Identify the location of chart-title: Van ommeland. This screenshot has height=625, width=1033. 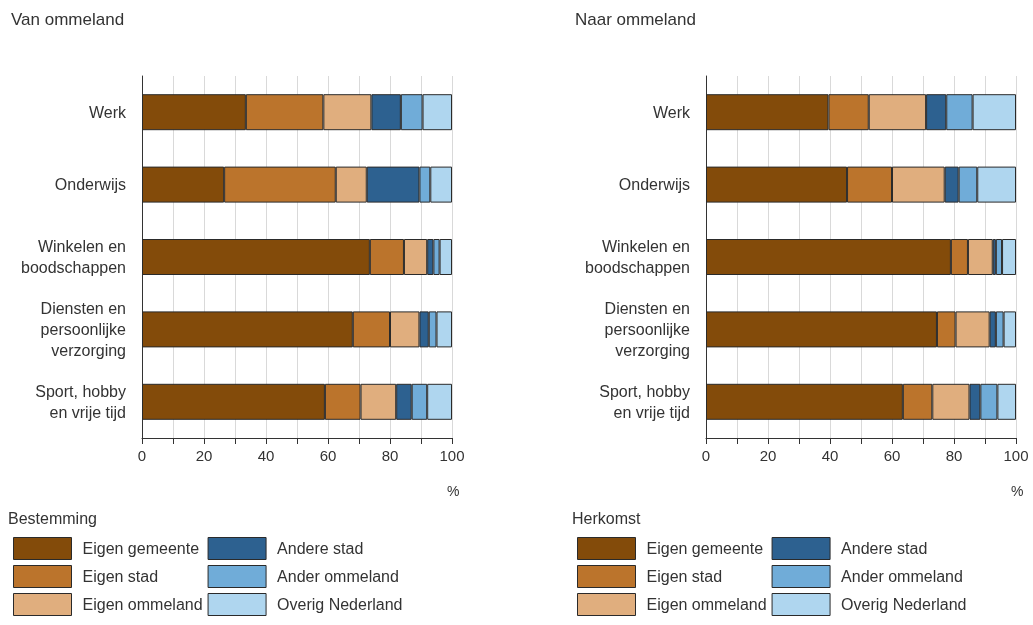
(68, 19).